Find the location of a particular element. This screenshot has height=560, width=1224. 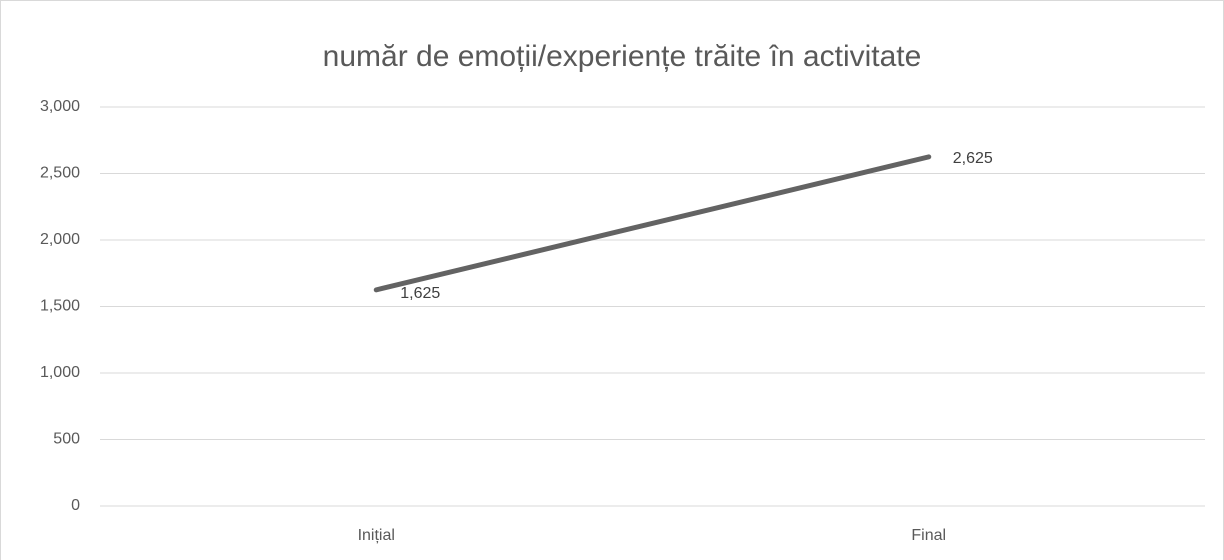

data-line is located at coordinates (652, 223).